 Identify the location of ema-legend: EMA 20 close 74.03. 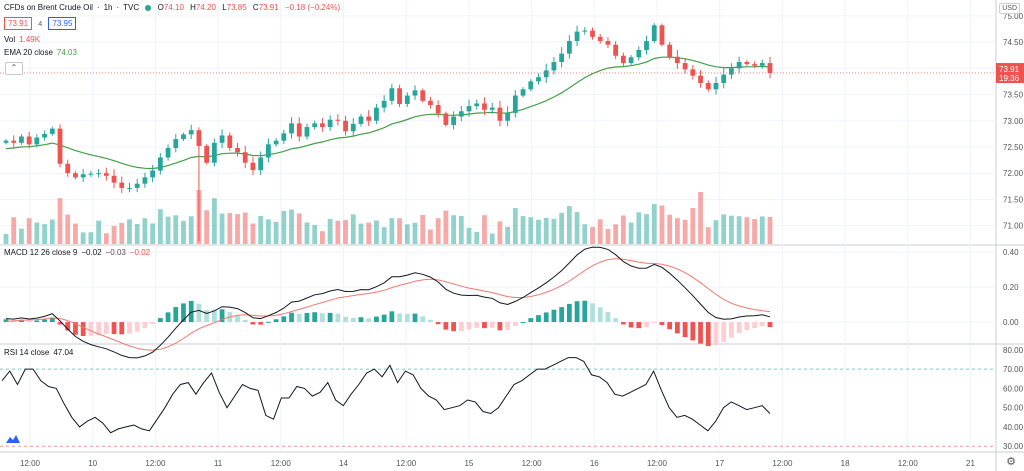
(42, 53).